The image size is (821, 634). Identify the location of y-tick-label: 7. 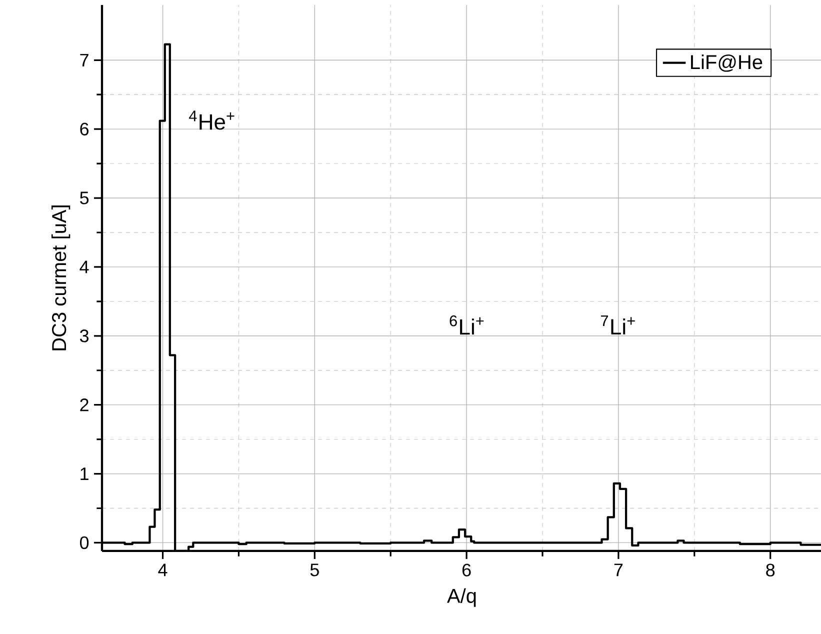
(84, 60).